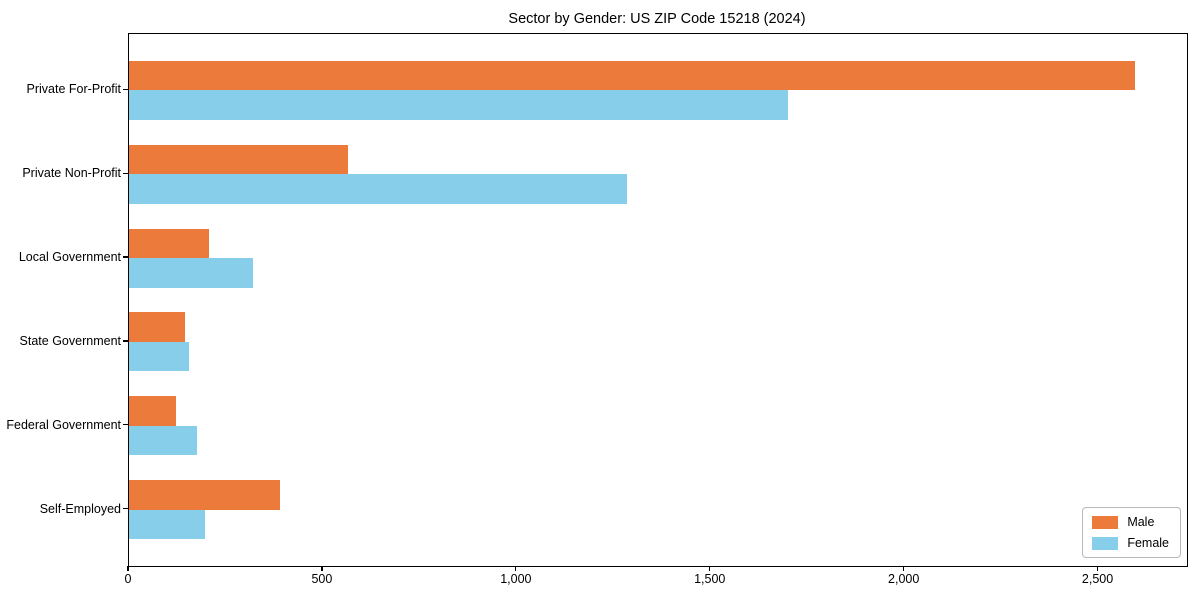 The width and height of the screenshot is (1200, 600). Describe the element at coordinates (1105, 543) in the screenshot. I see `legend-swatch-female` at that location.